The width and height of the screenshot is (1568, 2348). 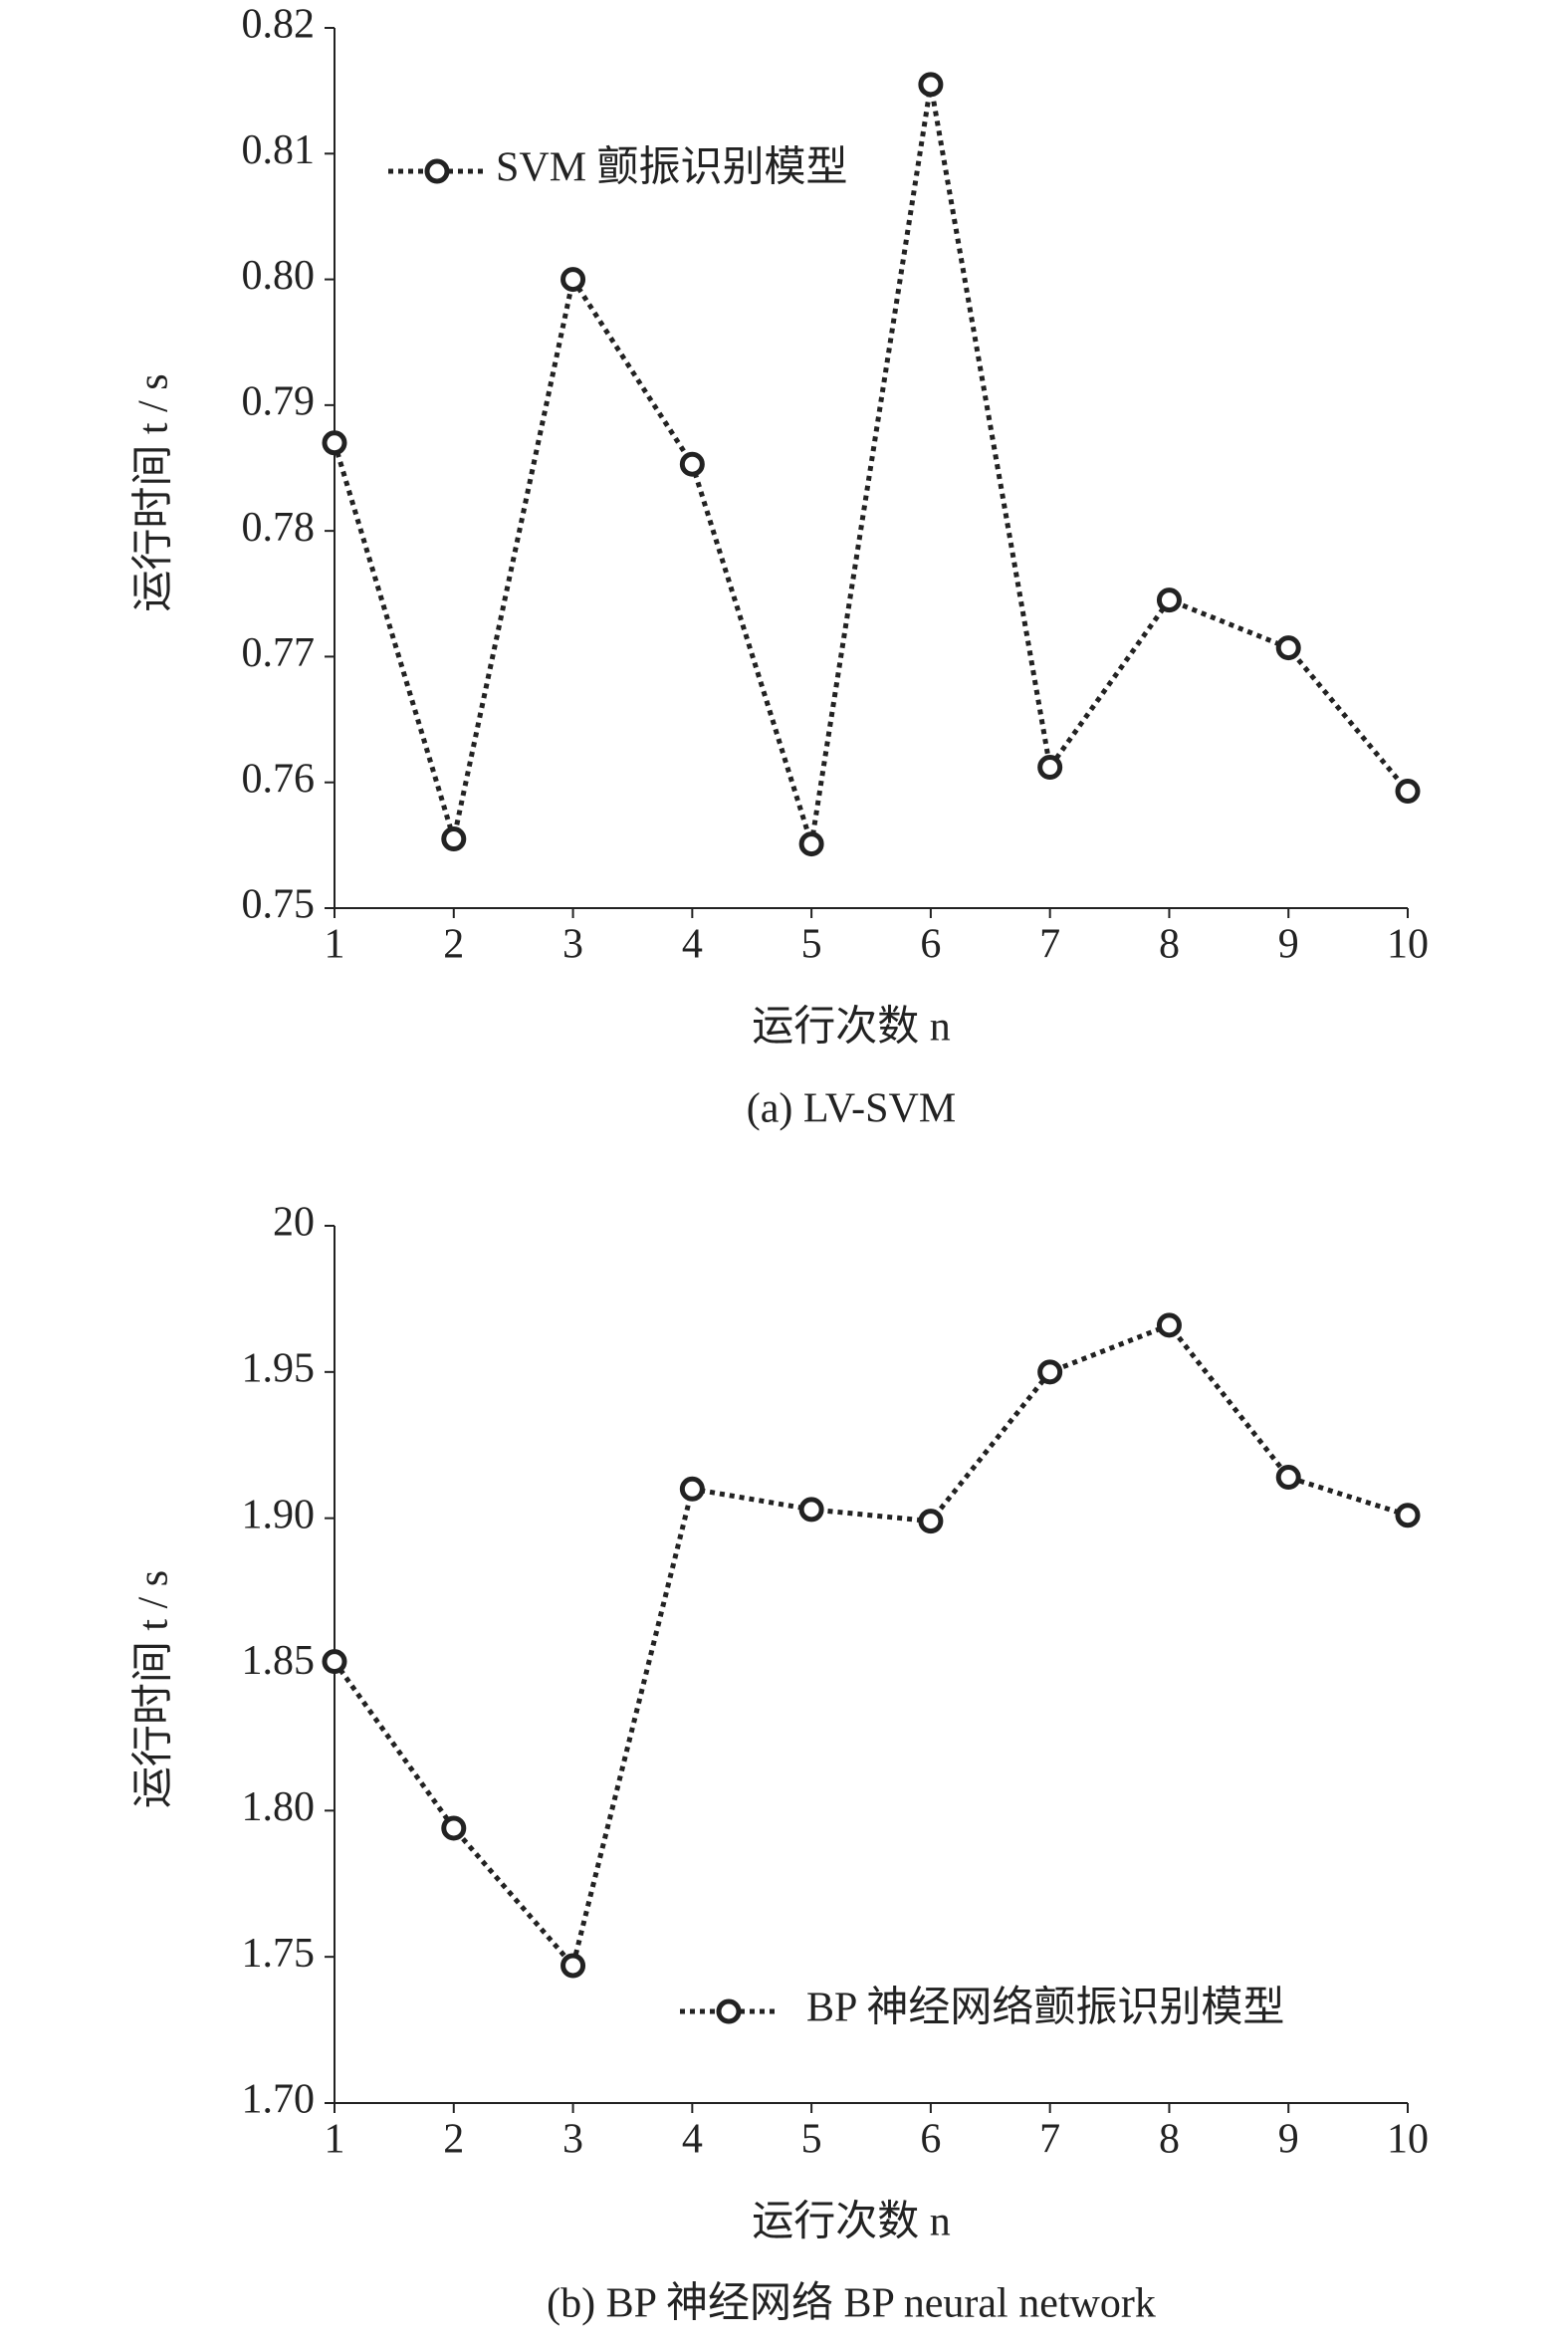 I want to click on y-tick-label: 0.77, so click(x=279, y=653).